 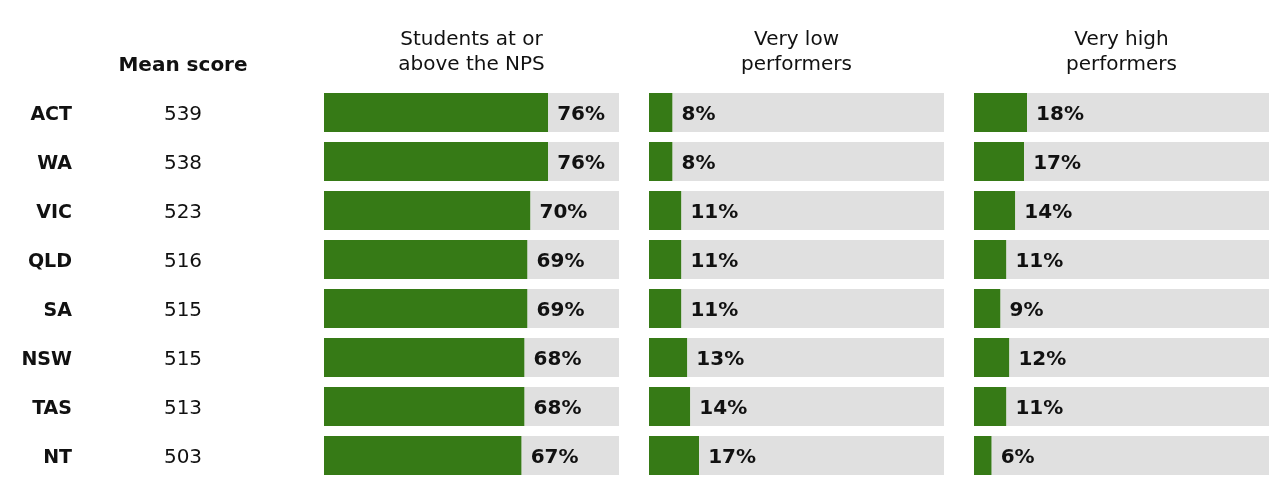 What do you see at coordinates (1121, 51) in the screenshot?
I see `chart-title: Very high performers` at bounding box center [1121, 51].